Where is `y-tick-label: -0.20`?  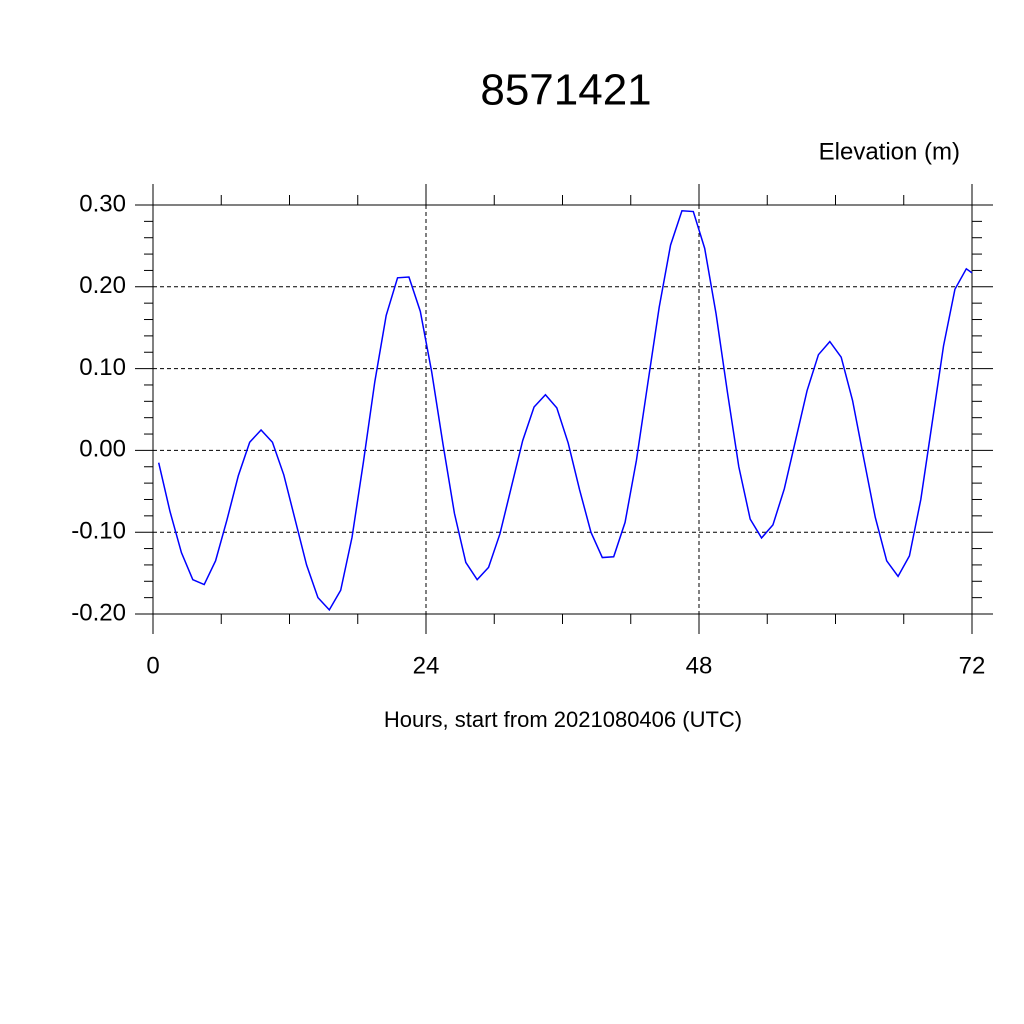
y-tick-label: -0.20 is located at coordinates (98, 612).